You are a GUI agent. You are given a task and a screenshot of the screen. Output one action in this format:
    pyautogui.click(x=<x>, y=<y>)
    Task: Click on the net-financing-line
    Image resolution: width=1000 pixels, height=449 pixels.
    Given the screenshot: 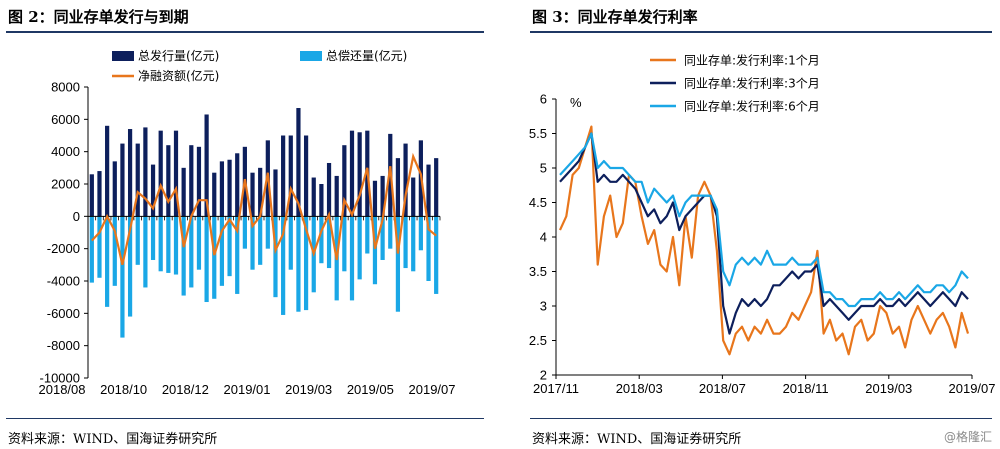 What is the action you would take?
    pyautogui.click(x=264, y=209)
    